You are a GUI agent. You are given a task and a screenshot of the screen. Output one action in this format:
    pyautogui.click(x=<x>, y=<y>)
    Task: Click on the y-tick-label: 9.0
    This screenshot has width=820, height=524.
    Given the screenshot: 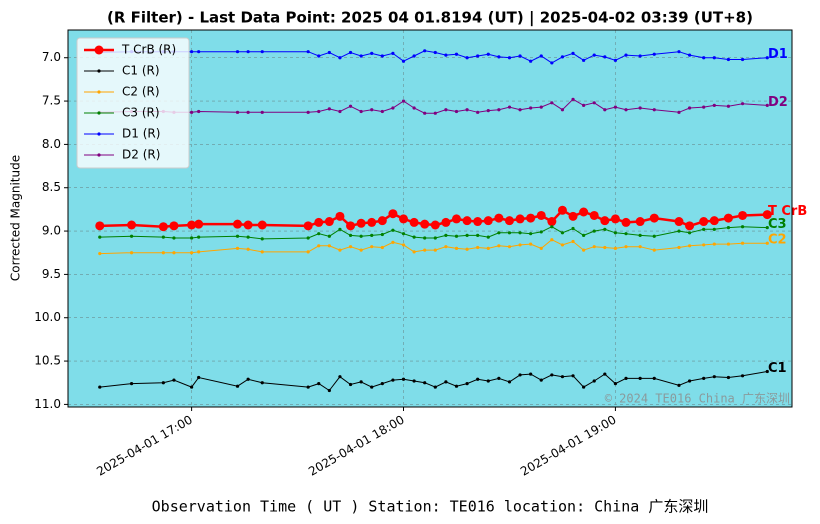 What is the action you would take?
    pyautogui.click(x=51, y=231)
    